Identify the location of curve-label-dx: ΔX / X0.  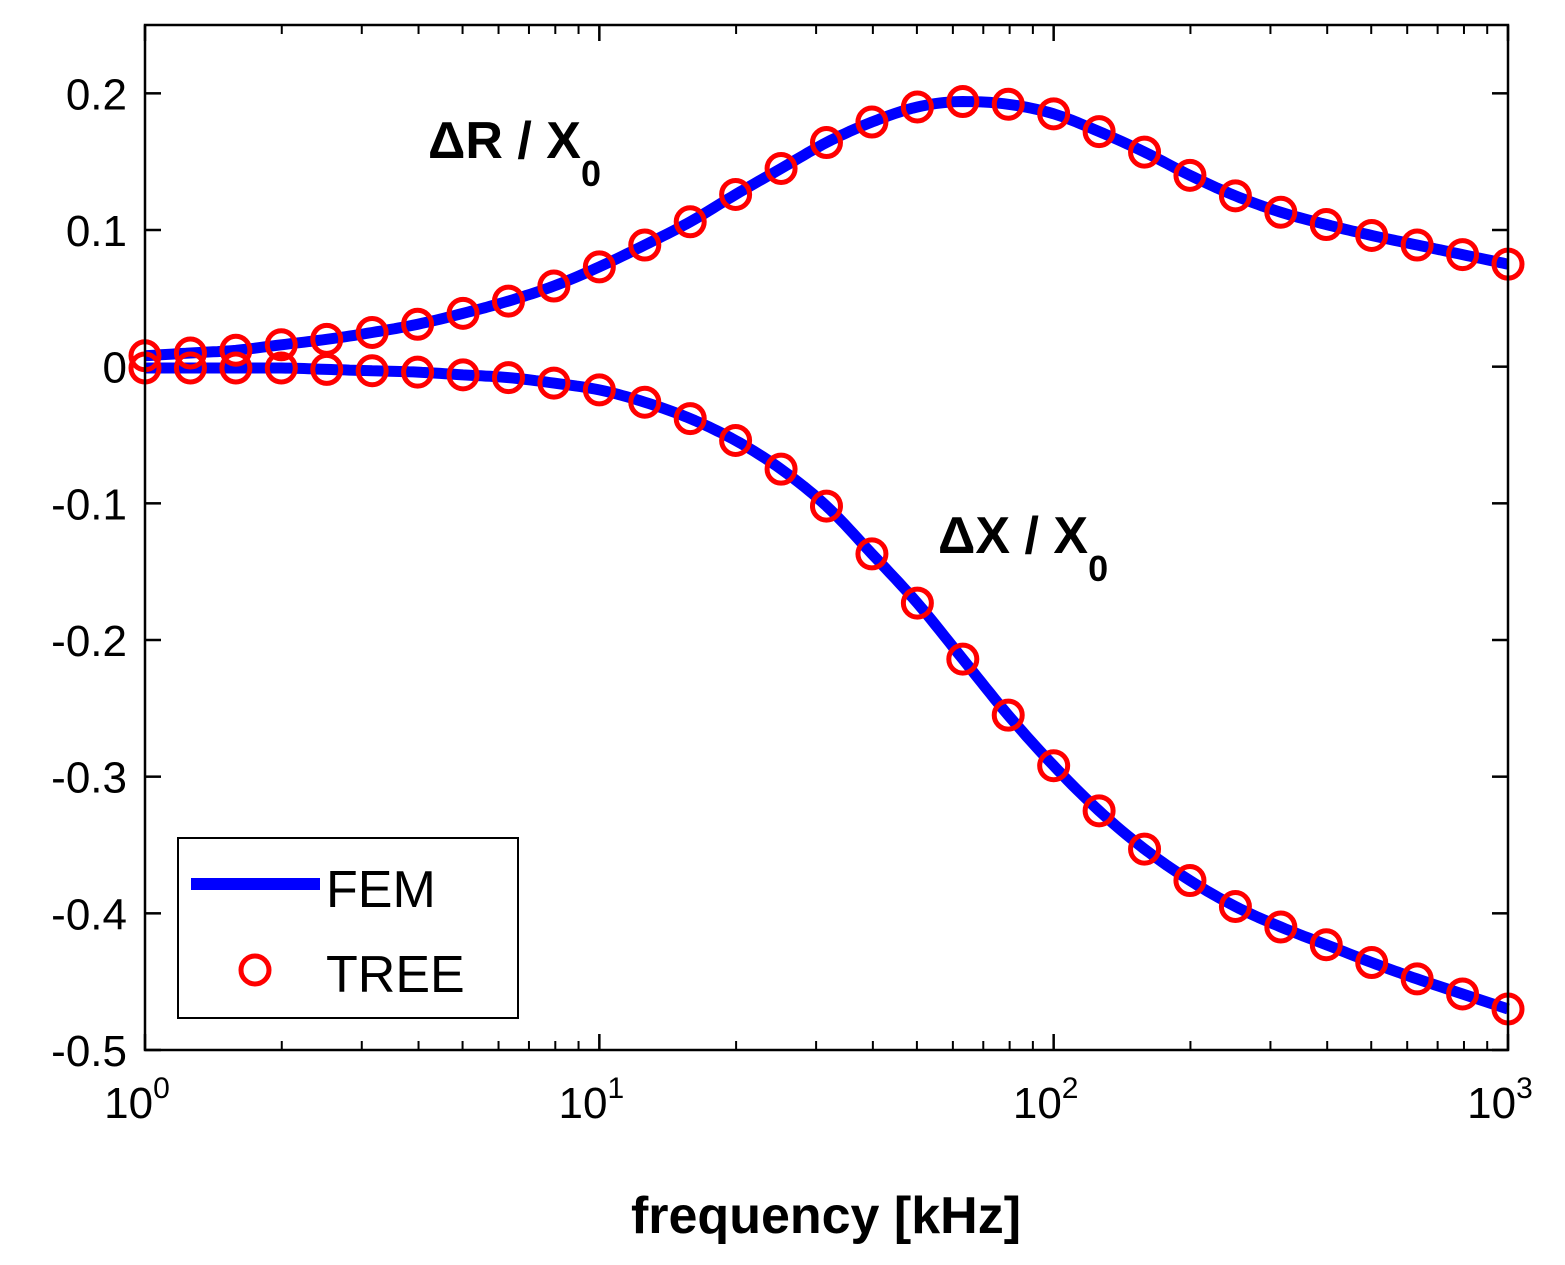
(1023, 548).